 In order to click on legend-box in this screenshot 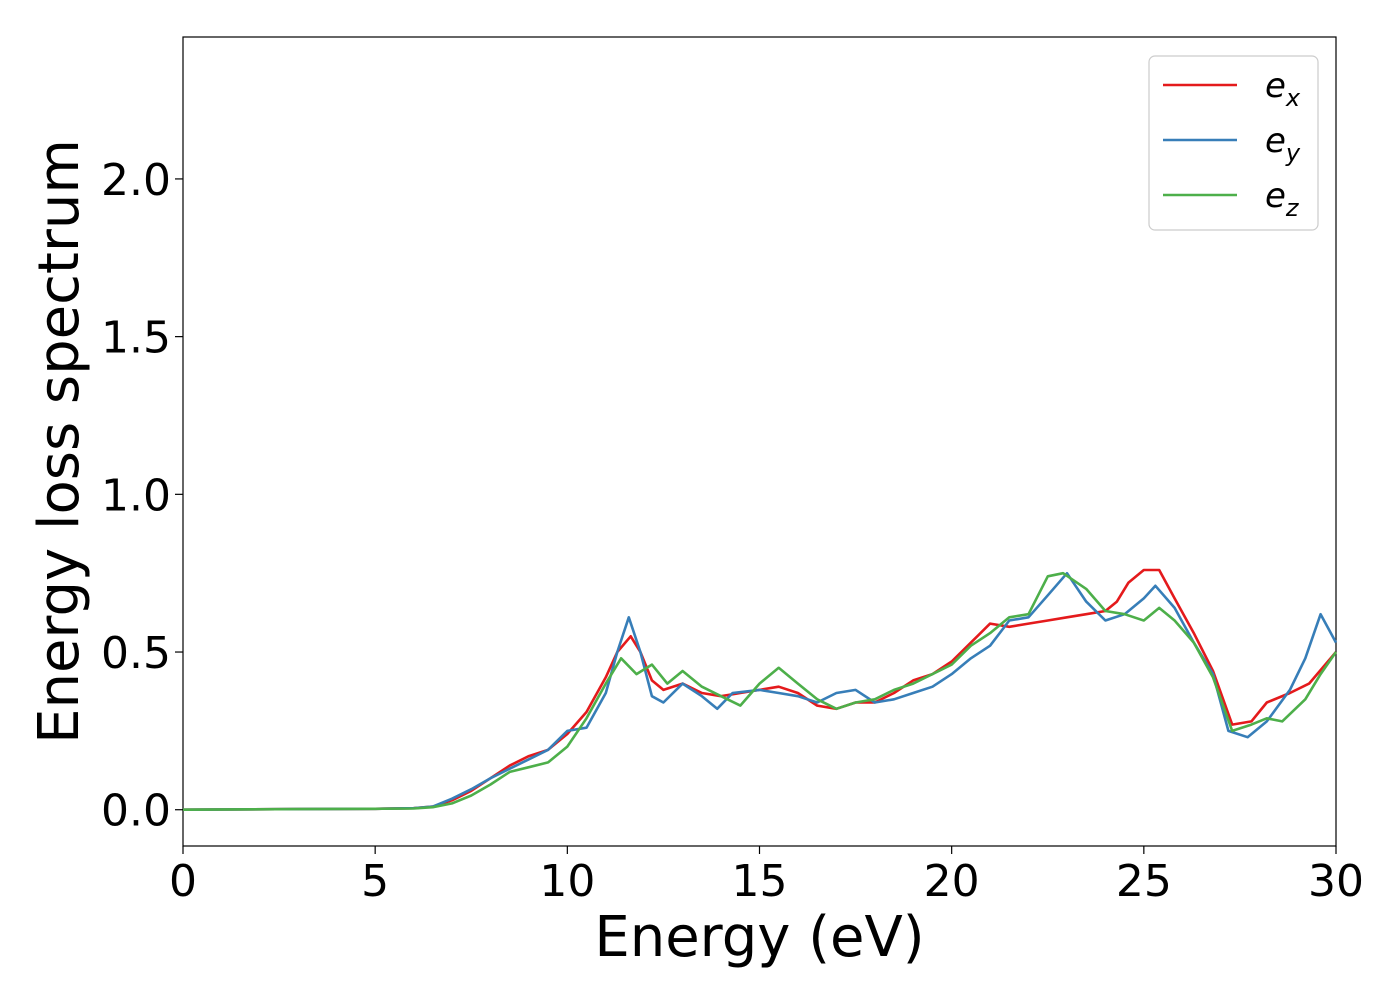, I will do `click(1233, 143)`.